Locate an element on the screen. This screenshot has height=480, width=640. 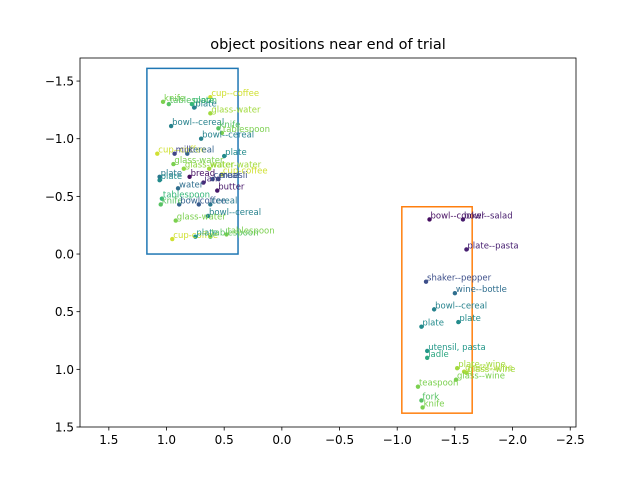
x-tick-label: 0.5 is located at coordinates (224, 440).